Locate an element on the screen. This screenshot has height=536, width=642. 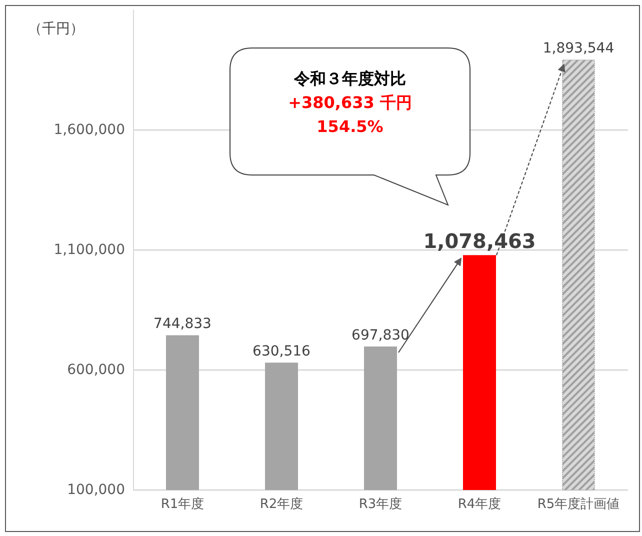
y-axis-title: （千円） is located at coordinates (56, 29).